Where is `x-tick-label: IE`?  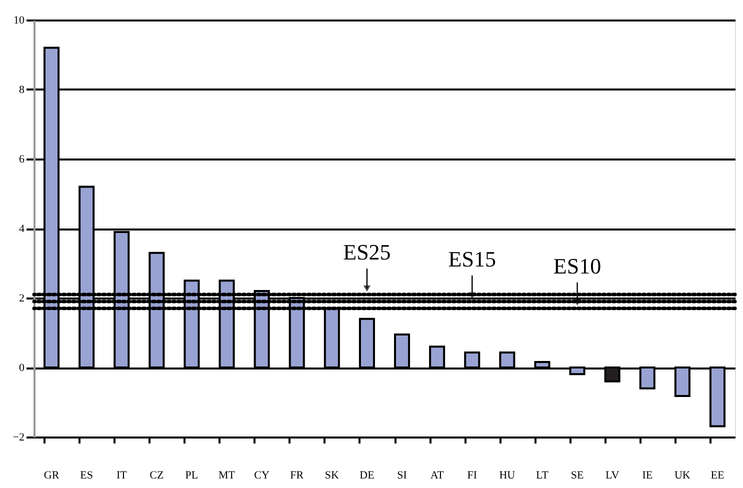 x-tick-label: IE is located at coordinates (647, 476).